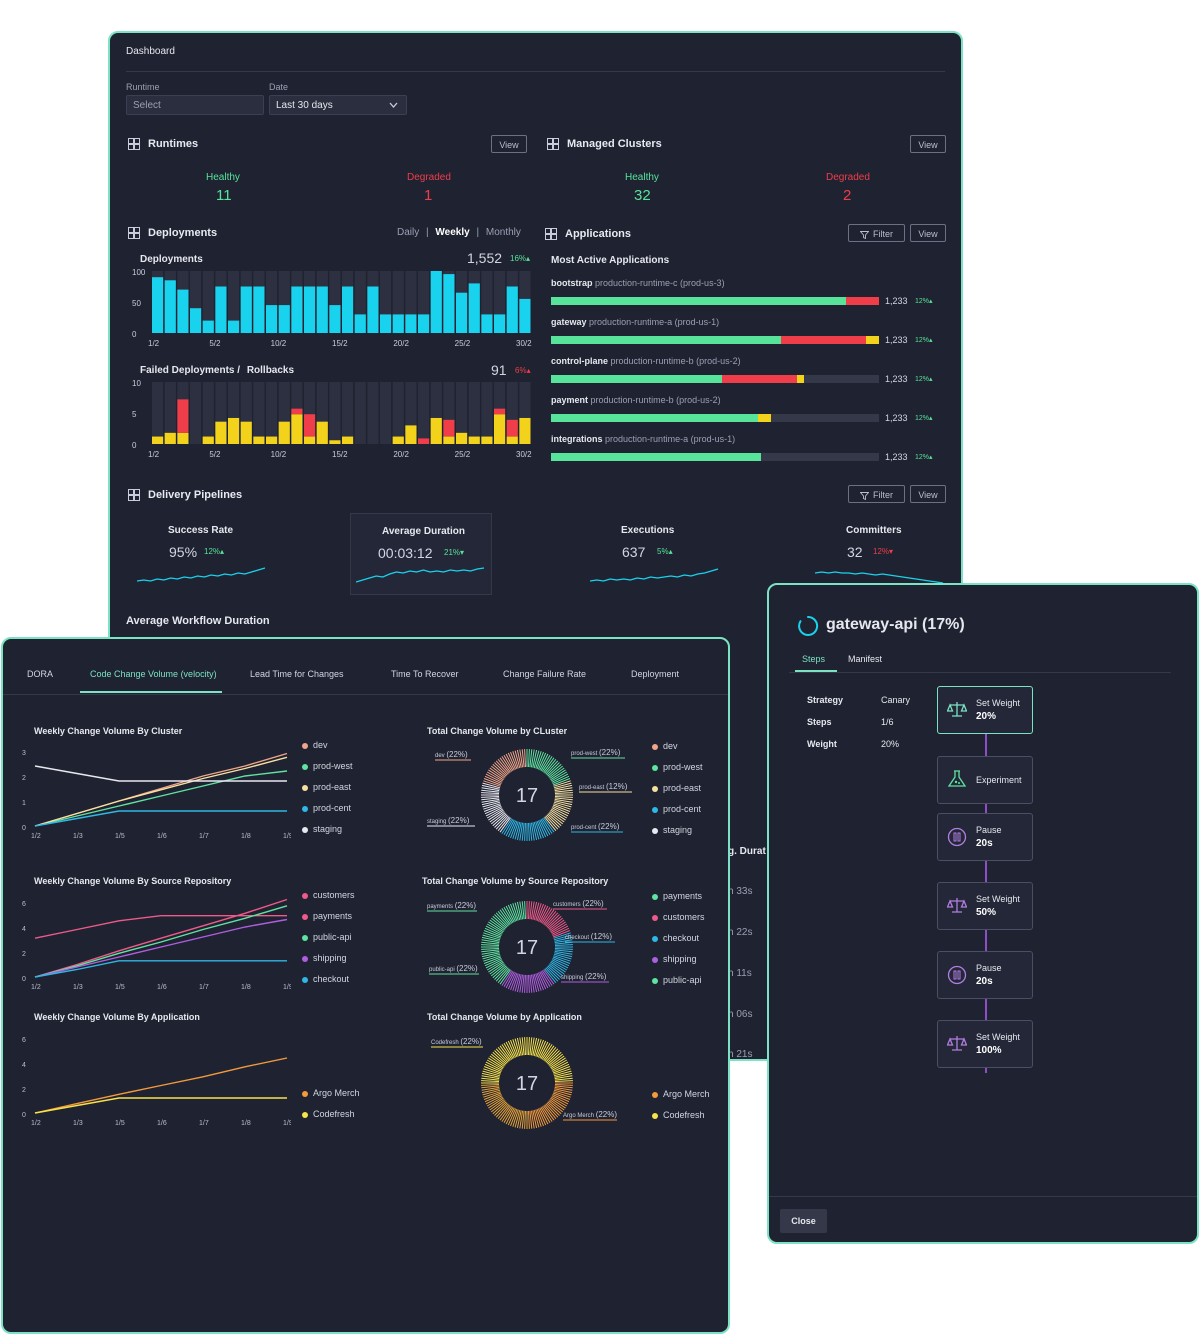 Image resolution: width=1200 pixels, height=1336 pixels. What do you see at coordinates (985, 710) in the screenshot?
I see `step-set-weight: Set Weight 20%` at bounding box center [985, 710].